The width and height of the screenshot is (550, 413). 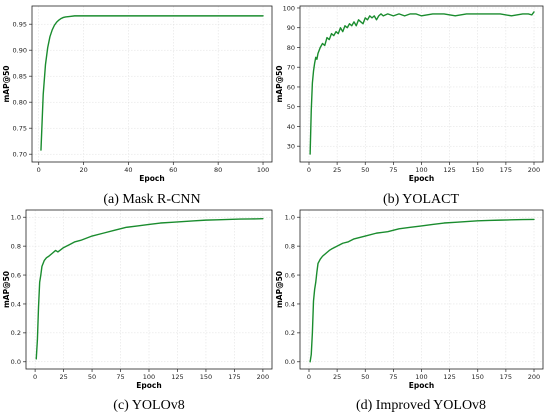 What do you see at coordinates (291, 87) in the screenshot?
I see `y-tick-label: 60` at bounding box center [291, 87].